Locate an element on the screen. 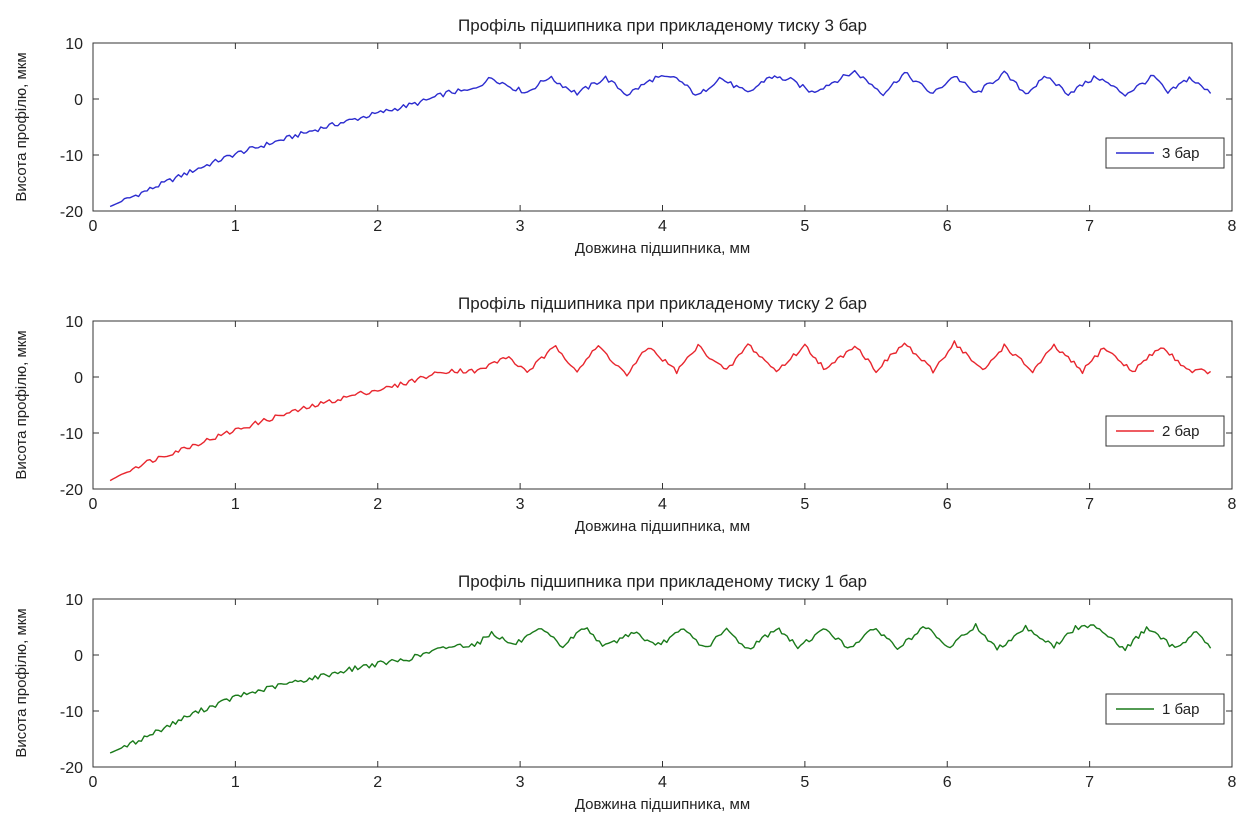 The height and width of the screenshot is (825, 1249). legend-label: 1 бар is located at coordinates (1180, 709).